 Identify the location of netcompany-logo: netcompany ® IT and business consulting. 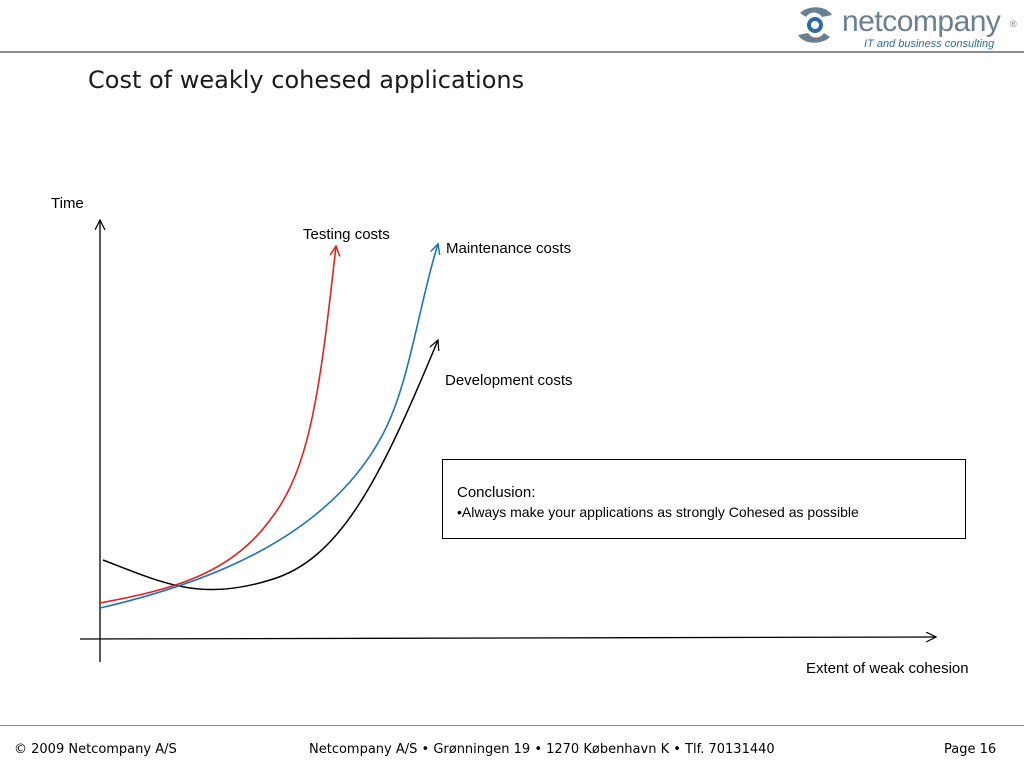
(908, 27).